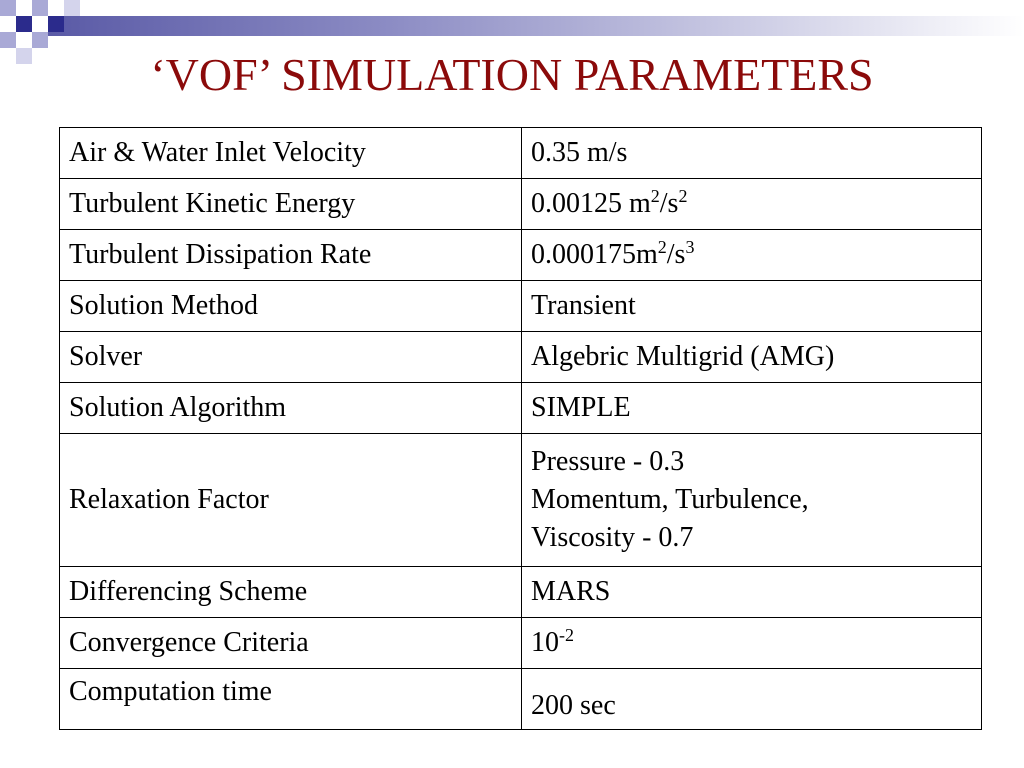 The width and height of the screenshot is (1024, 768). I want to click on row-label: Convergence Criteria, so click(290, 643).